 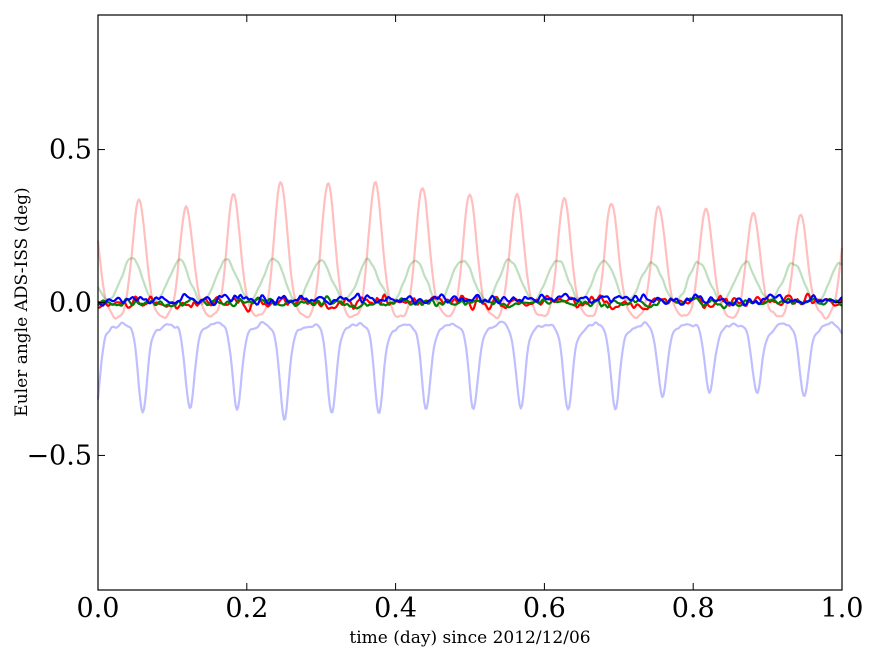 I want to click on x-tick-label: 1.0, so click(x=842, y=608).